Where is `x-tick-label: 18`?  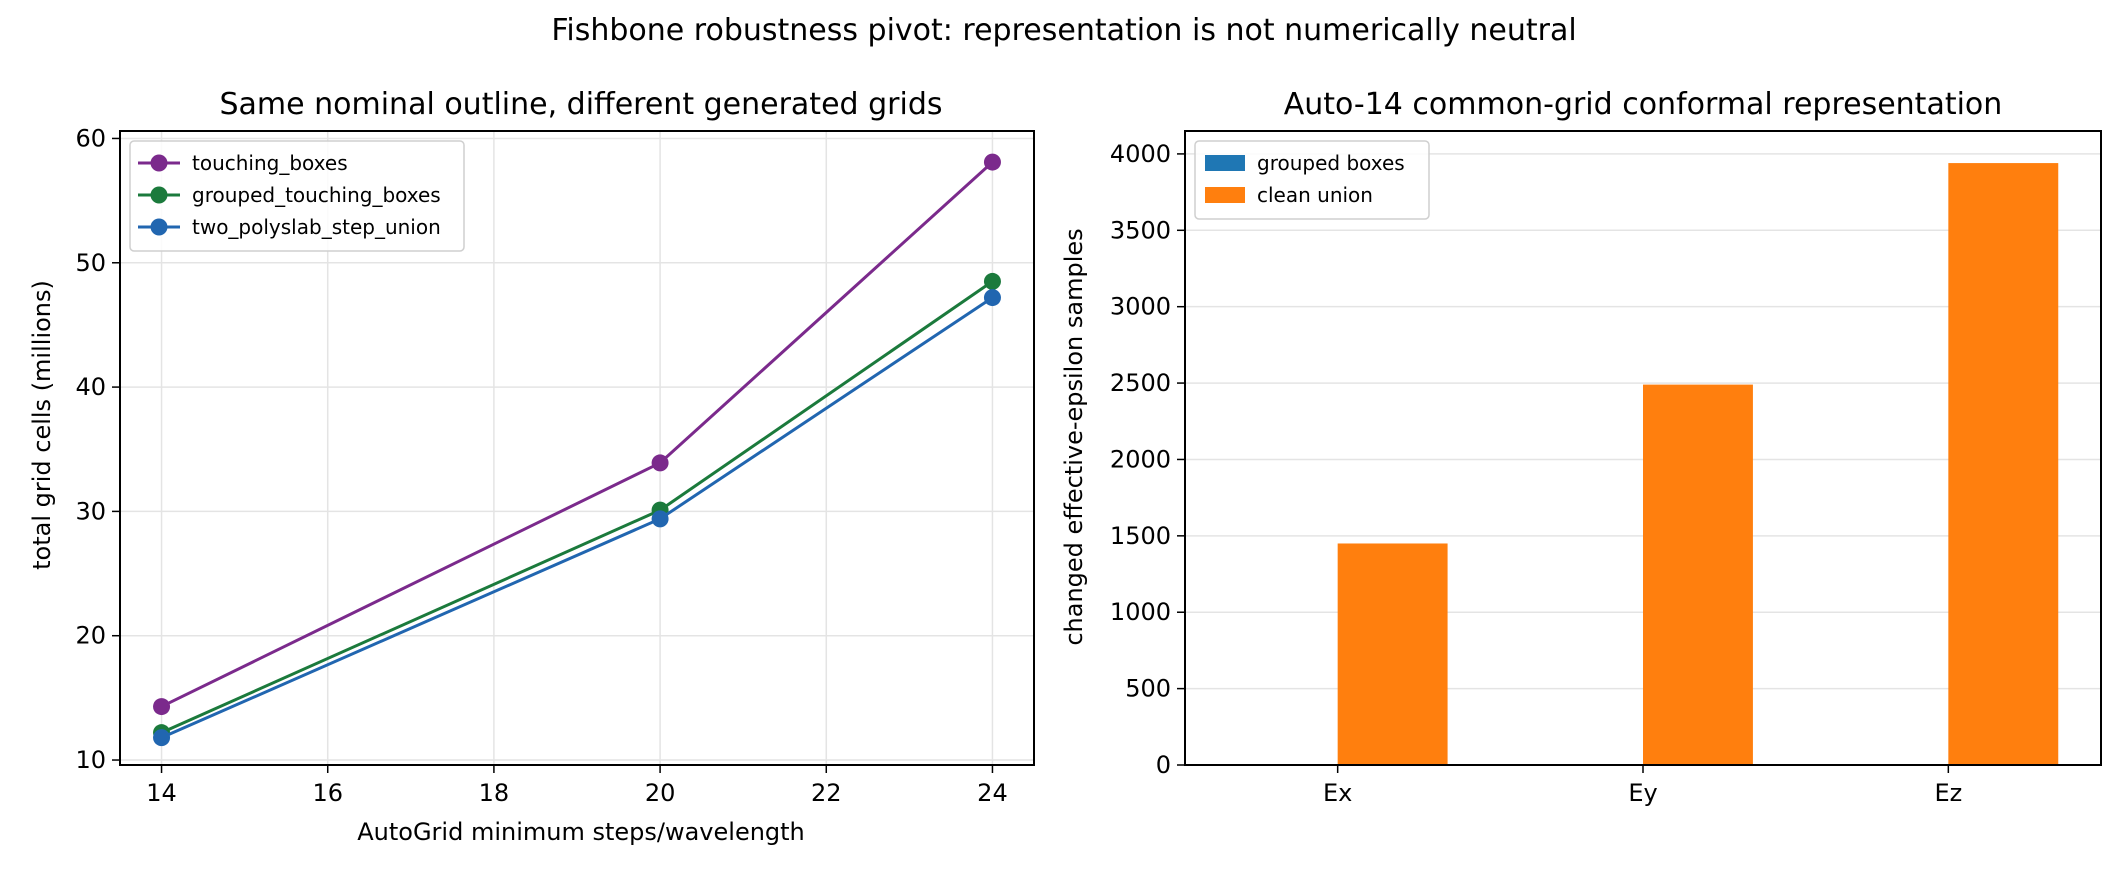 x-tick-label: 18 is located at coordinates (494, 793).